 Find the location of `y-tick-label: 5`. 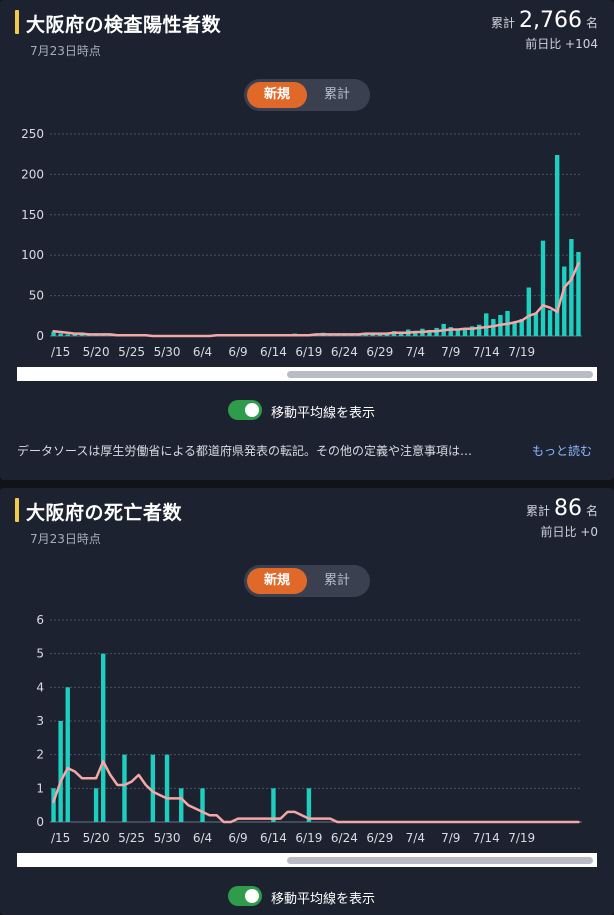

y-tick-label: 5 is located at coordinates (40, 654).